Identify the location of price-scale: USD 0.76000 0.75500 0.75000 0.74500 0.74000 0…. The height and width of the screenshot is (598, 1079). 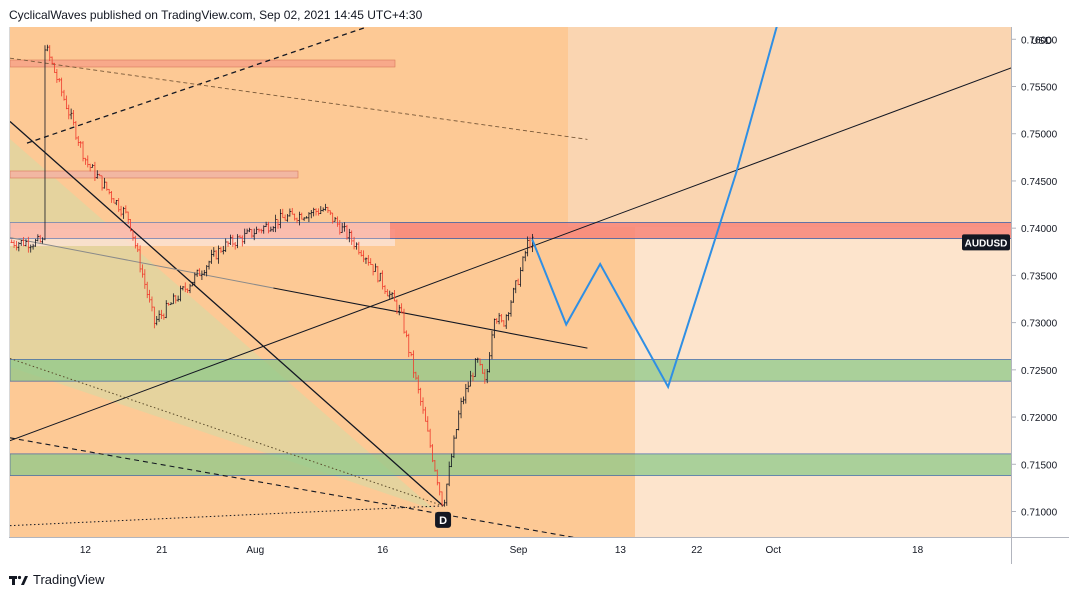
(1010, 277).